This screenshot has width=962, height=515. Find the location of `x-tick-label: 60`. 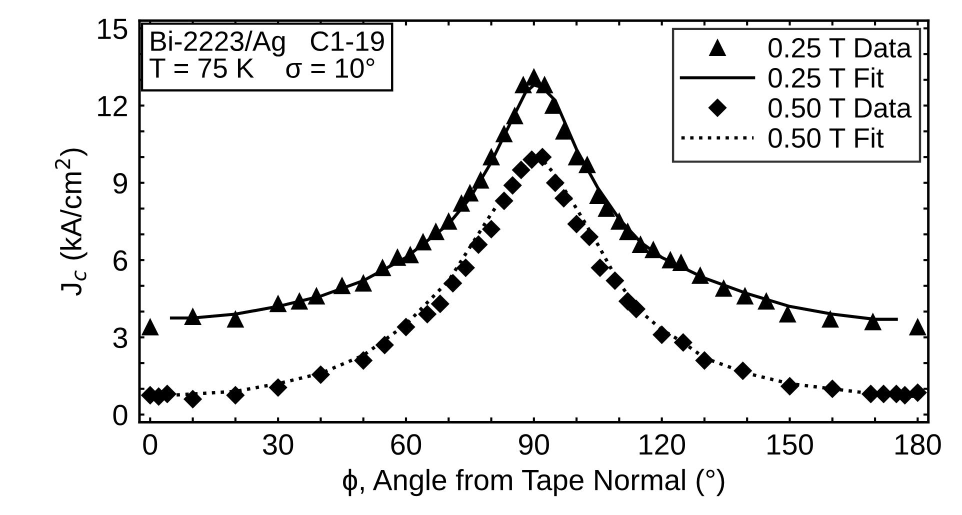

x-tick-label: 60 is located at coordinates (406, 444).